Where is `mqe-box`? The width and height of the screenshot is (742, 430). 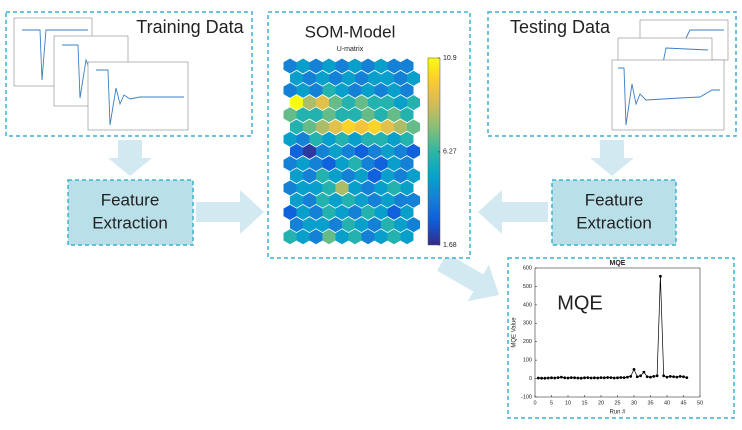
mqe-box is located at coordinates (621, 338).